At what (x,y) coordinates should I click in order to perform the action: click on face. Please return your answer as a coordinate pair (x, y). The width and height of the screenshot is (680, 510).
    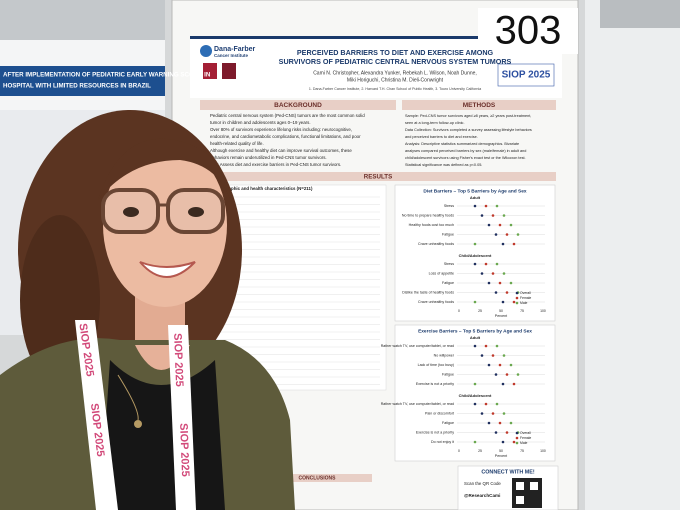
    Looking at the image, I should click on (165, 225).